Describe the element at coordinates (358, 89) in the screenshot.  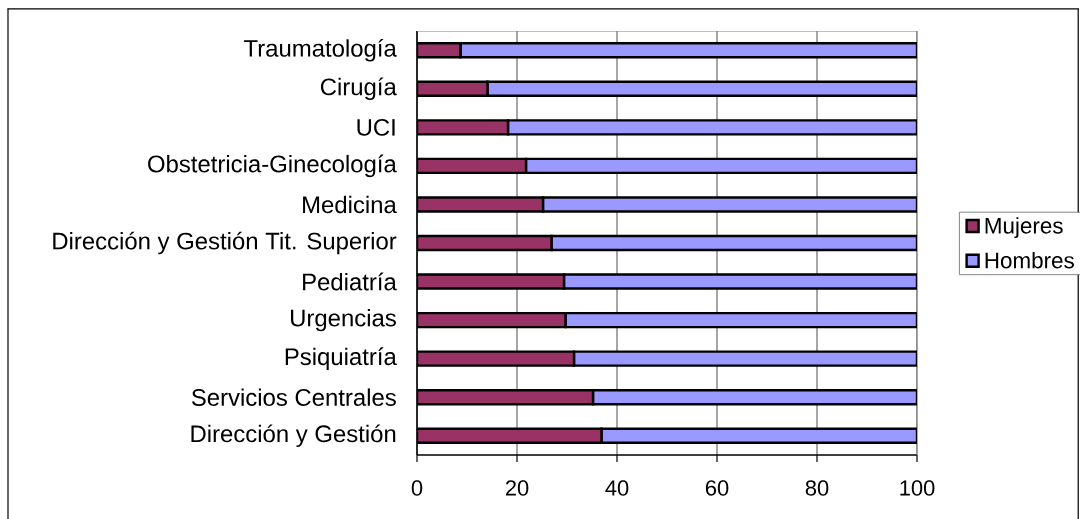
I see `y-tick-label: Cirugía` at that location.